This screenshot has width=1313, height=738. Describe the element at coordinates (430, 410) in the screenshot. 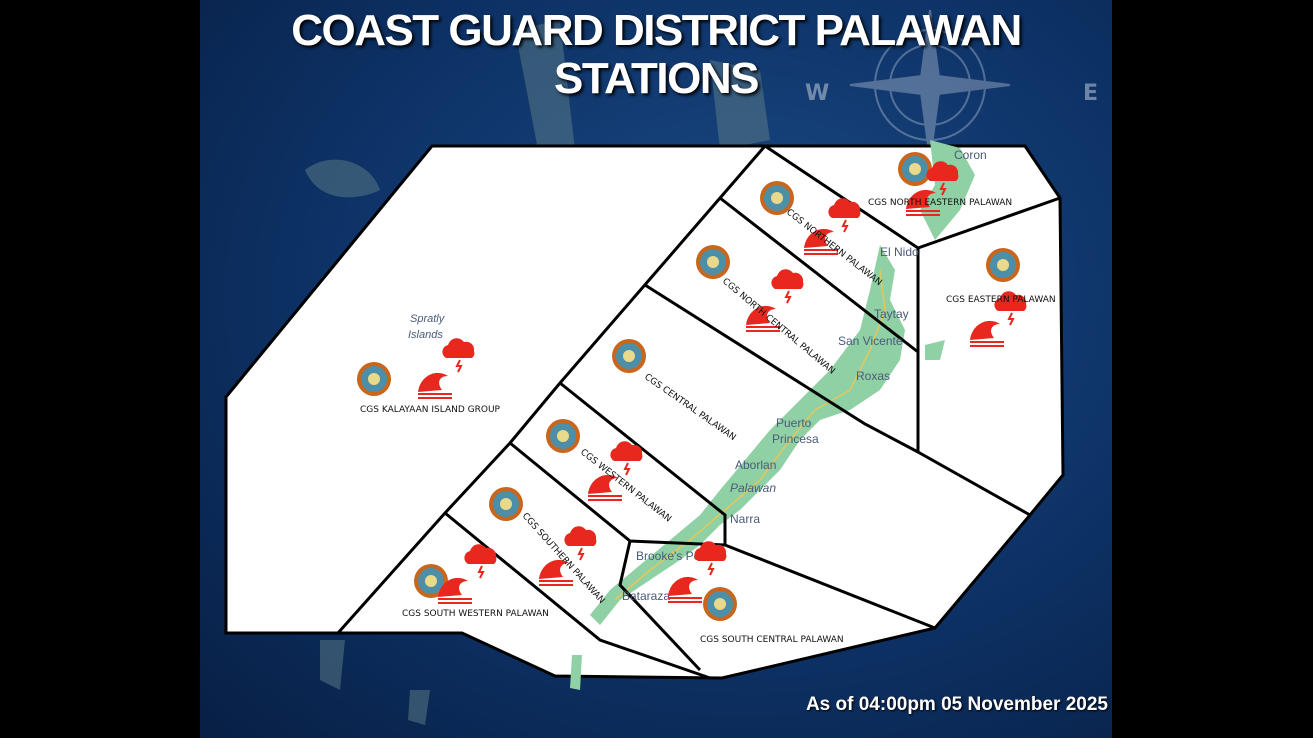

I see `station-label-kalayaan: CGS KALAYAAN ISLAND GROUP` at that location.